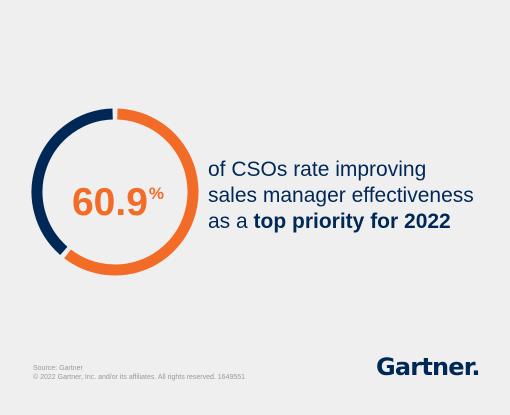 The height and width of the screenshot is (415, 510). What do you see at coordinates (156, 193) in the screenshot?
I see `donut-value-unit: %` at bounding box center [156, 193].